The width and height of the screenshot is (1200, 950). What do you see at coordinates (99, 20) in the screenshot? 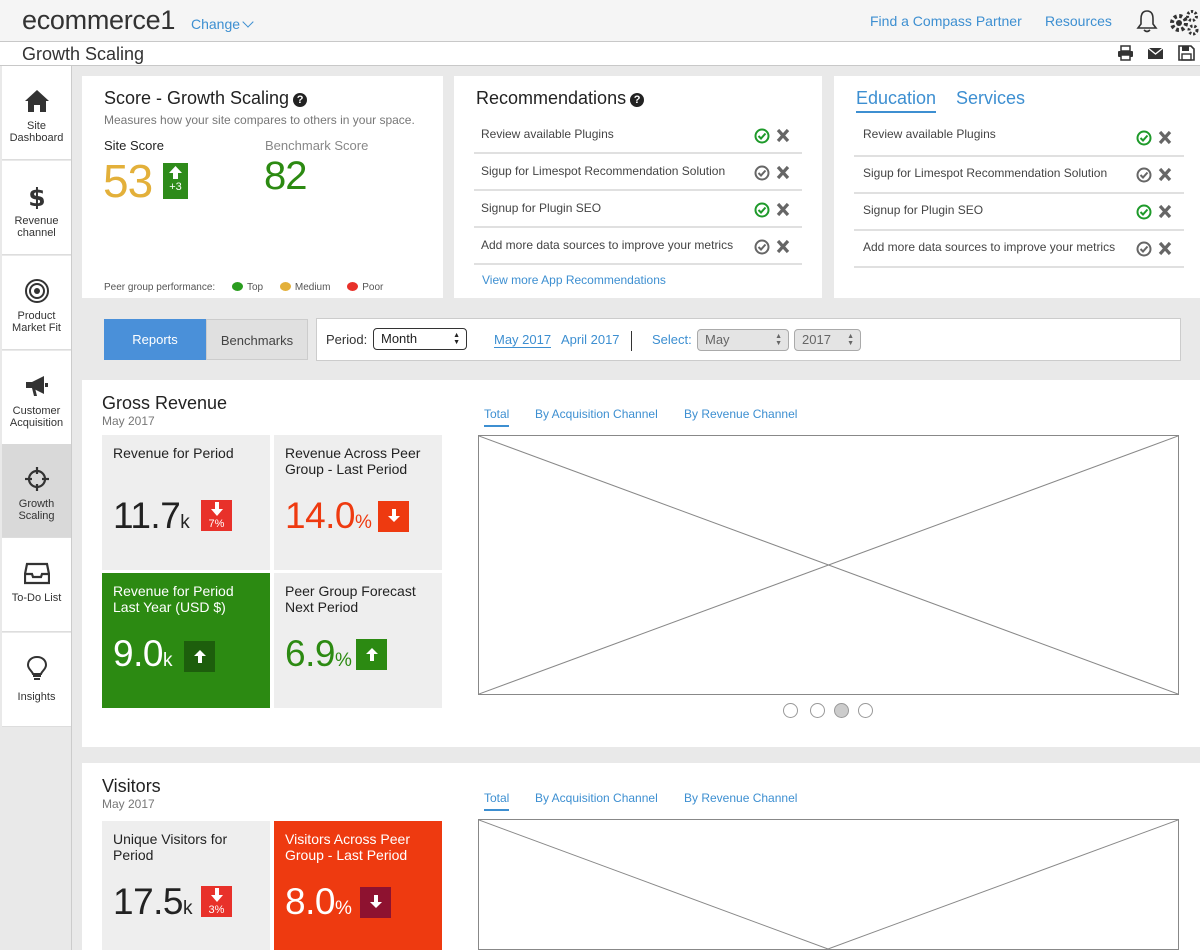
I see `brand-name: ecommerce1` at bounding box center [99, 20].